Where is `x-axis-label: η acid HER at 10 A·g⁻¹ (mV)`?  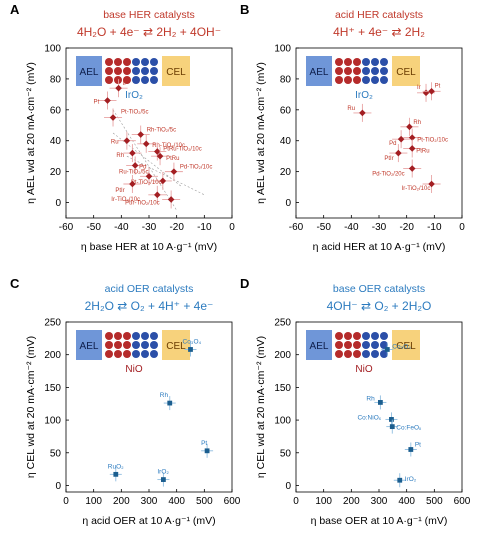
x-axis-label: η acid HER at 10 A·g⁻¹ (mV) is located at coordinates (379, 247).